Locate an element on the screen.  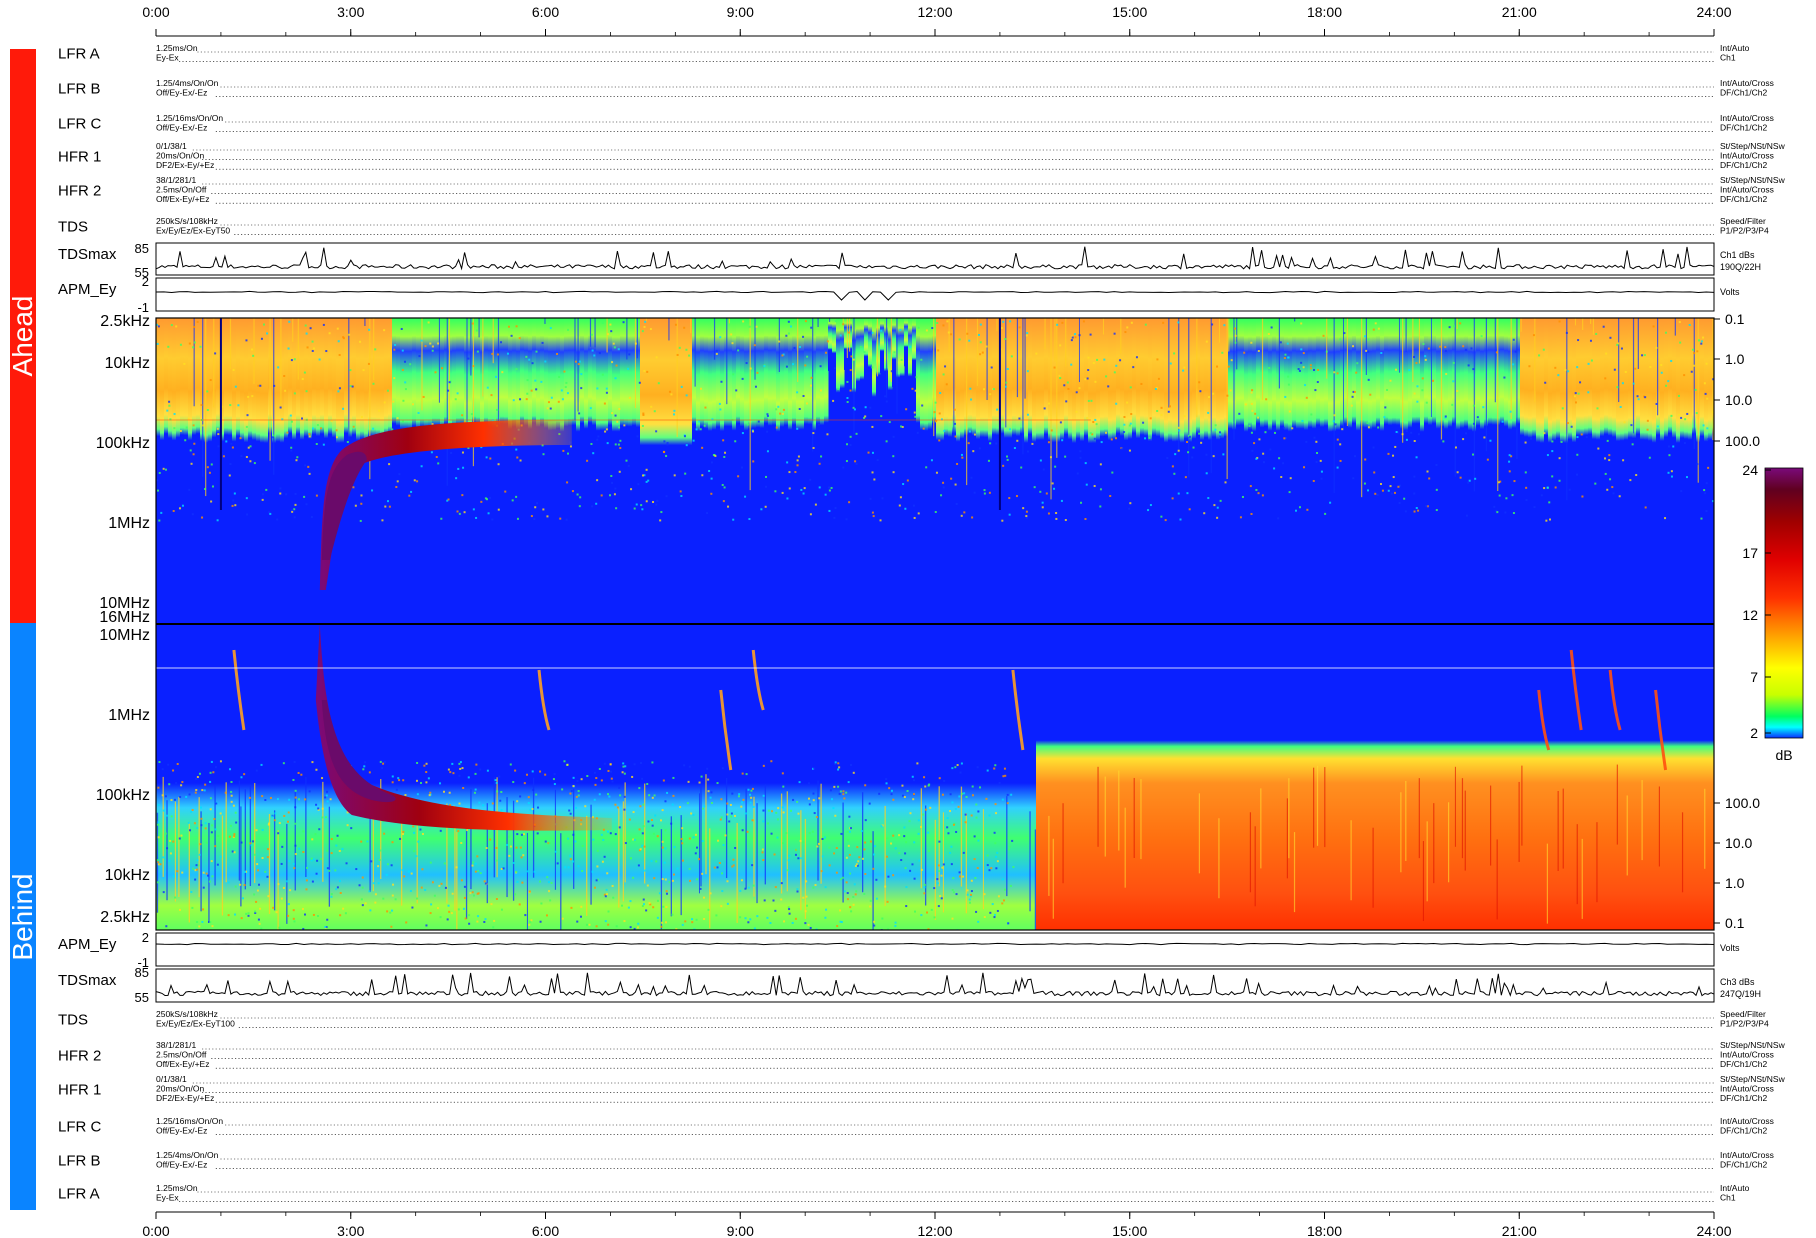
behind-apm-trace is located at coordinates (935, 944).